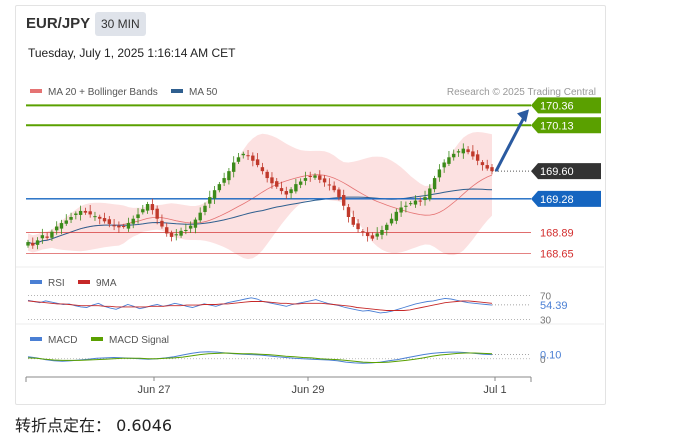 This screenshot has height=447, width=682. Describe the element at coordinates (546, 296) in the screenshot. I see `rsi-tick-label: 70` at that location.